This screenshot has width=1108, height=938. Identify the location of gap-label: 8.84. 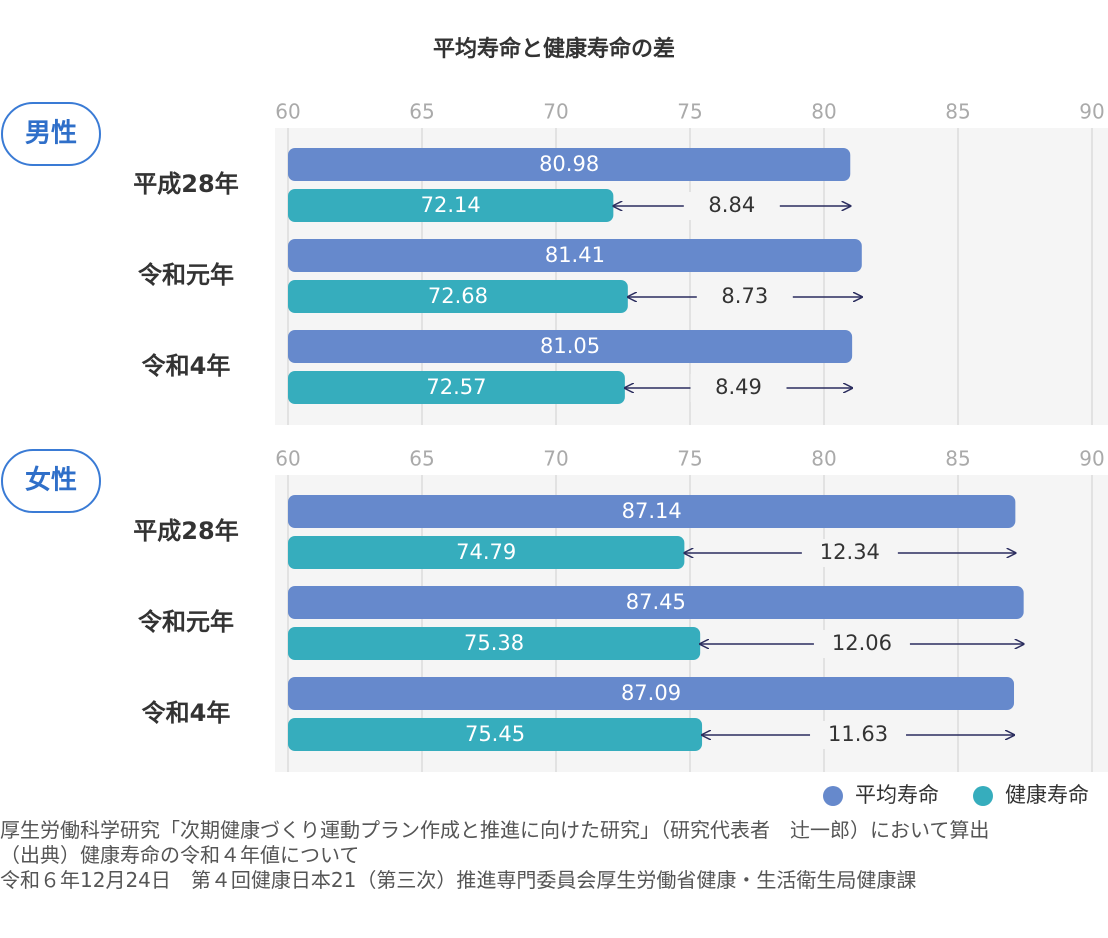
(731, 205).